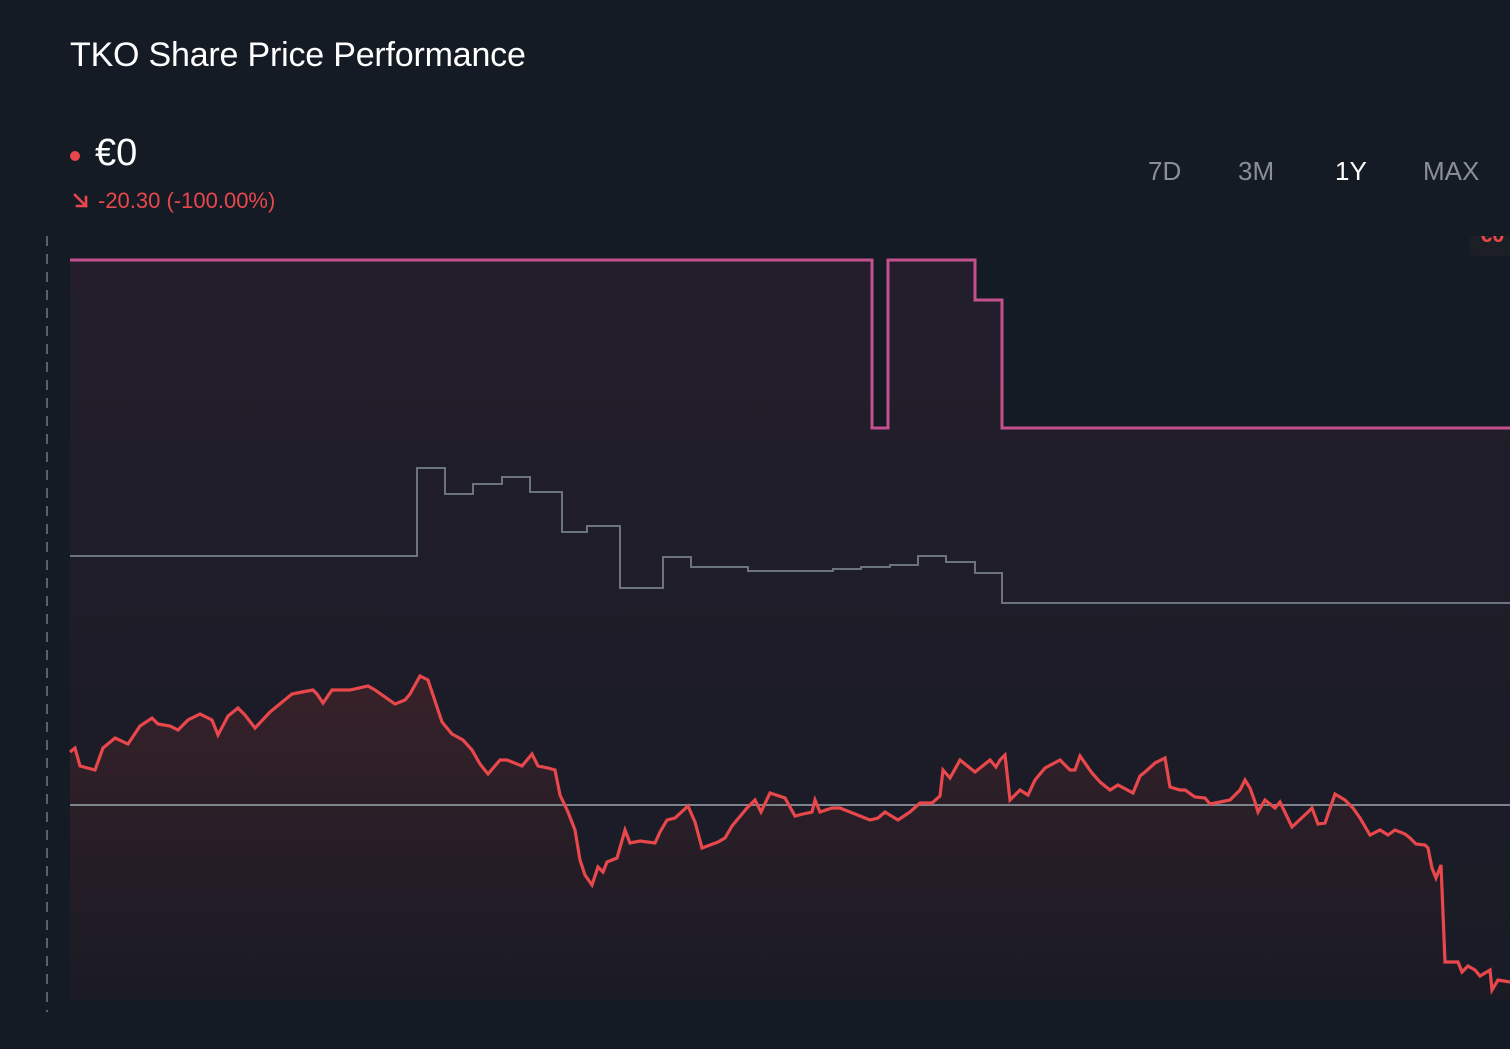 Image resolution: width=1510 pixels, height=1049 pixels. I want to click on current-value-badge: €0, so click(1490, 246).